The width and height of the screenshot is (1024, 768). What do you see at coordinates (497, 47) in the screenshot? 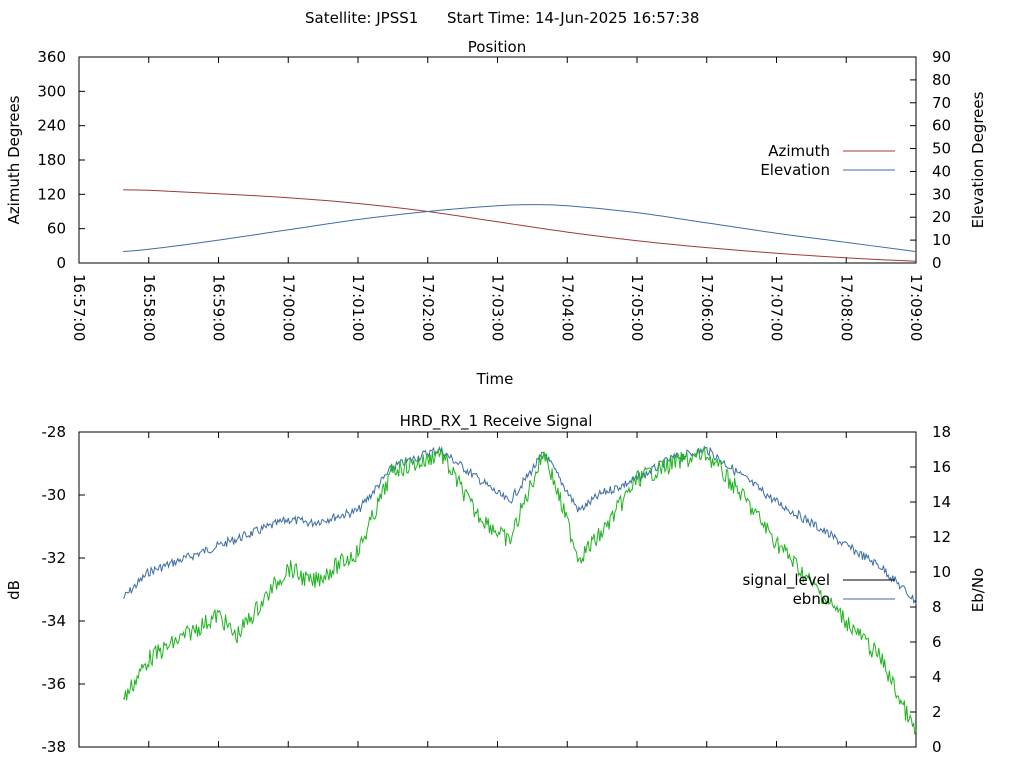
I see `position-chart-title: Position` at bounding box center [497, 47].